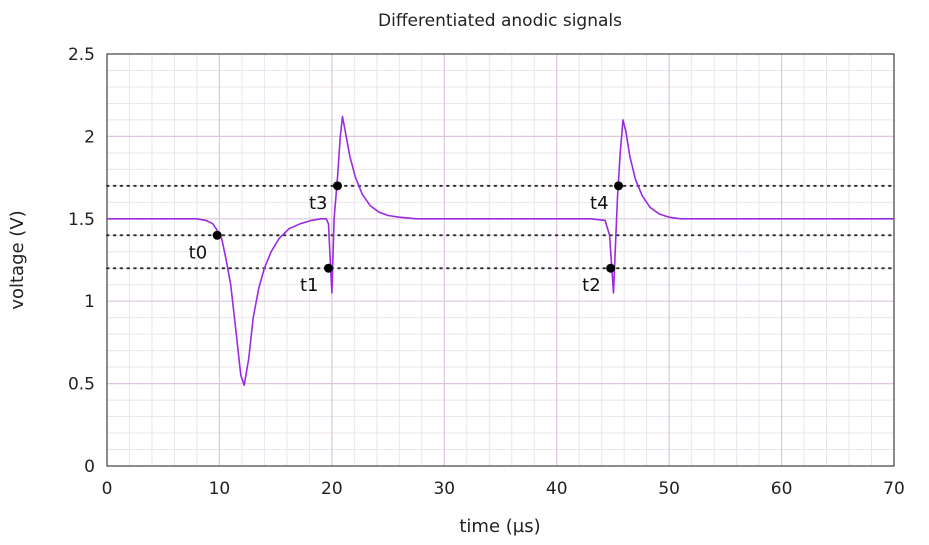 The image size is (929, 545). I want to click on marker-t1-label: t1, so click(309, 285).